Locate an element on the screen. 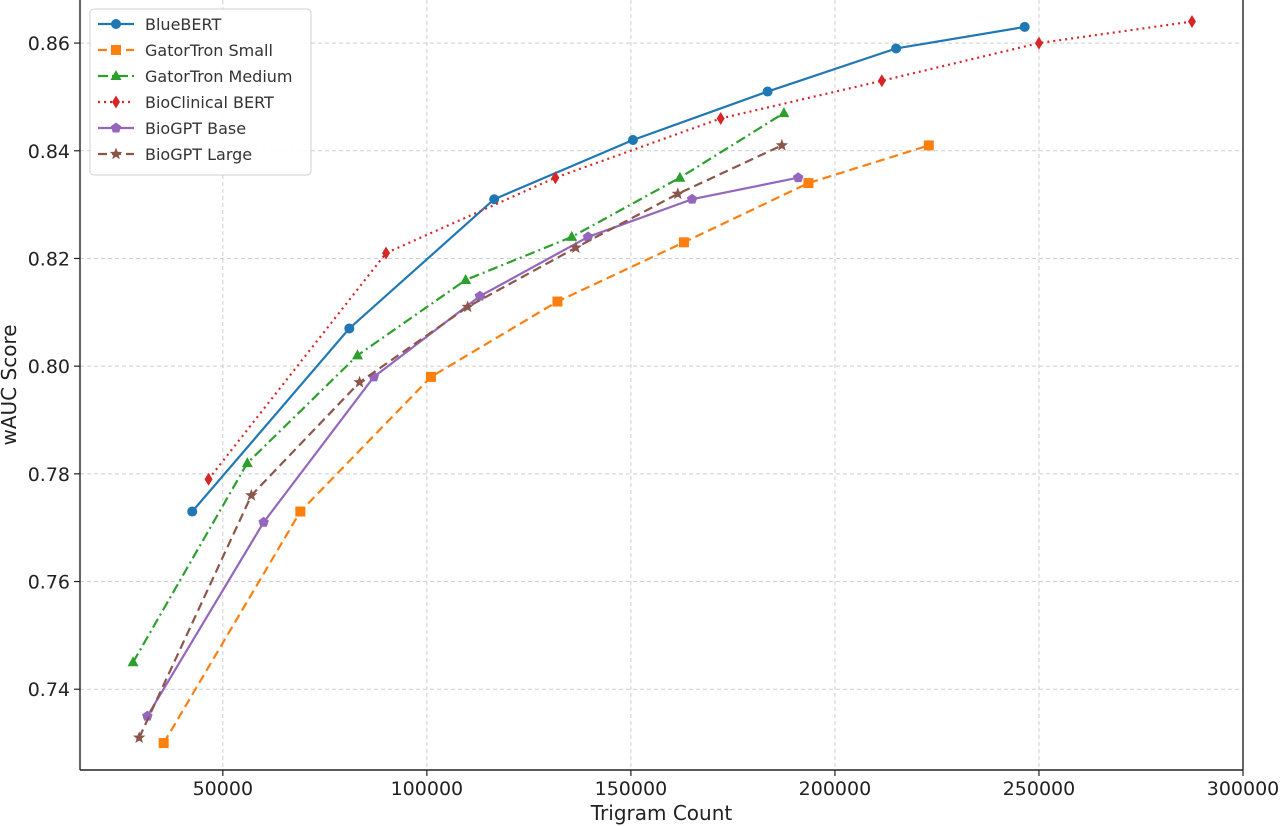 The image size is (1280, 826). legend-marker-bluebert is located at coordinates (116, 24).